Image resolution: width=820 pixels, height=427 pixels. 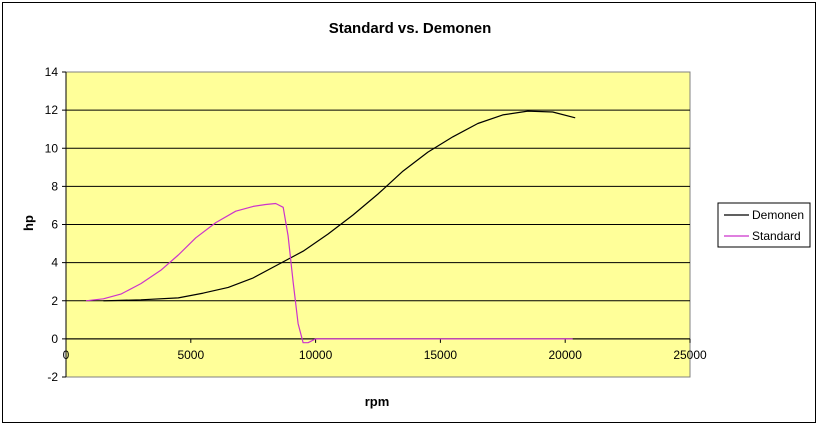 I want to click on x-tick-label: 5000, so click(x=190, y=355).